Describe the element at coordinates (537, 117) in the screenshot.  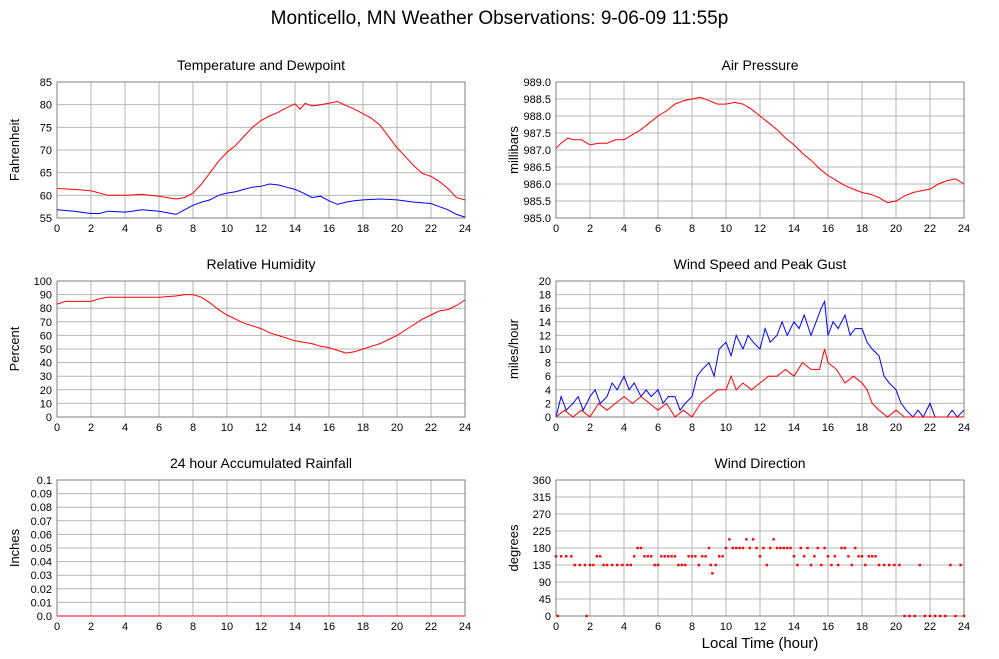
I see `y-tick-label: 988.0` at that location.